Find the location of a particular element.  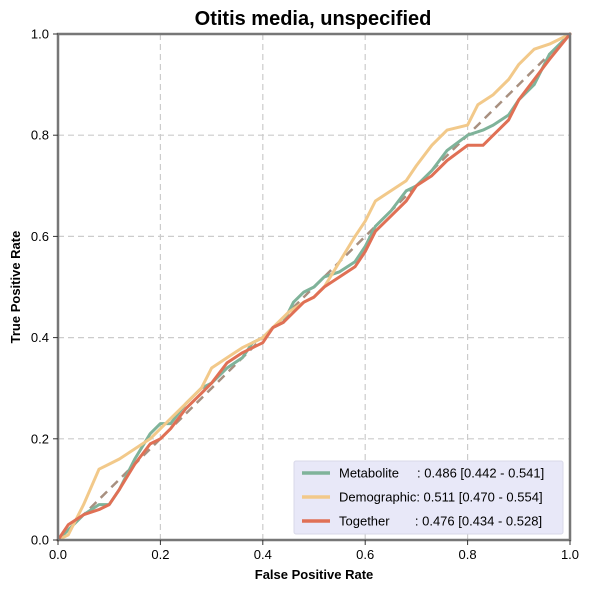

x-axis-label: False Positive Rate is located at coordinates (314, 574).